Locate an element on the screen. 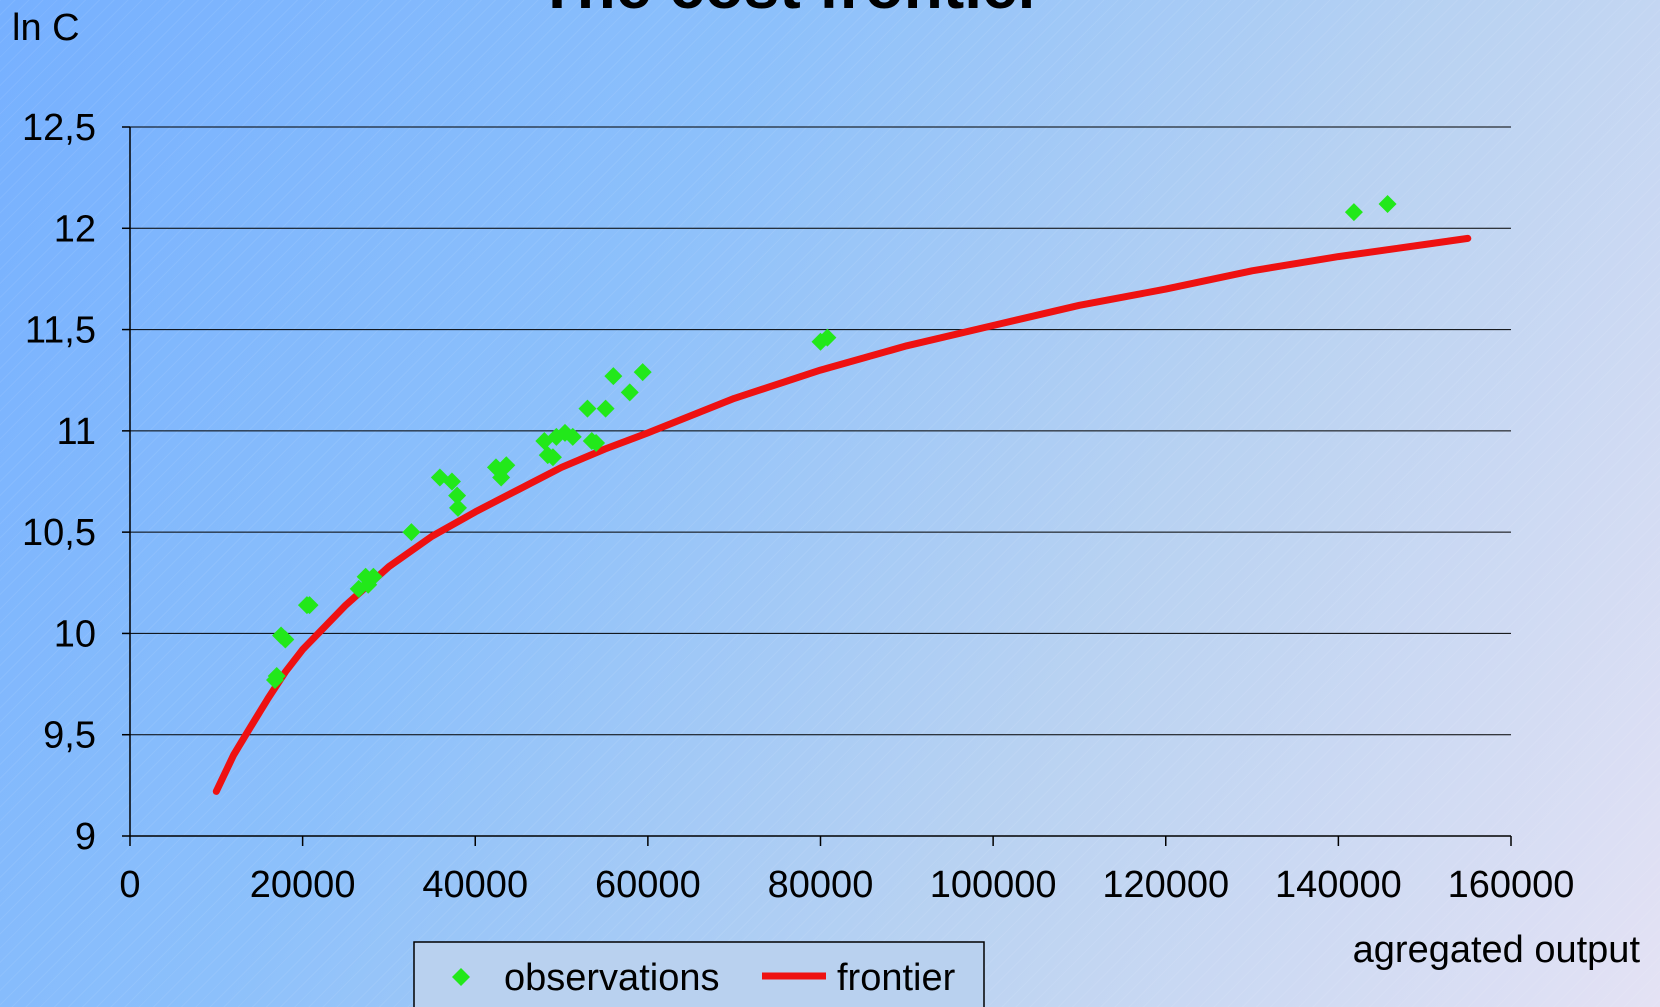 This screenshot has width=1660, height=1007. y-axis-ticks: 9 9,5 10 10,5 11 11,5 12 12,5 is located at coordinates (76, 482).